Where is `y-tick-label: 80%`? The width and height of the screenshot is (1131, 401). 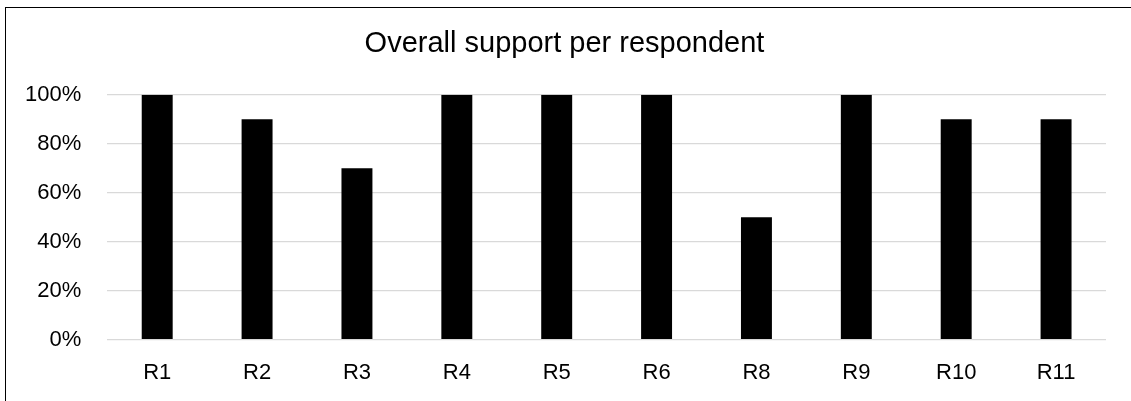 y-tick-label: 80% is located at coordinates (59, 142).